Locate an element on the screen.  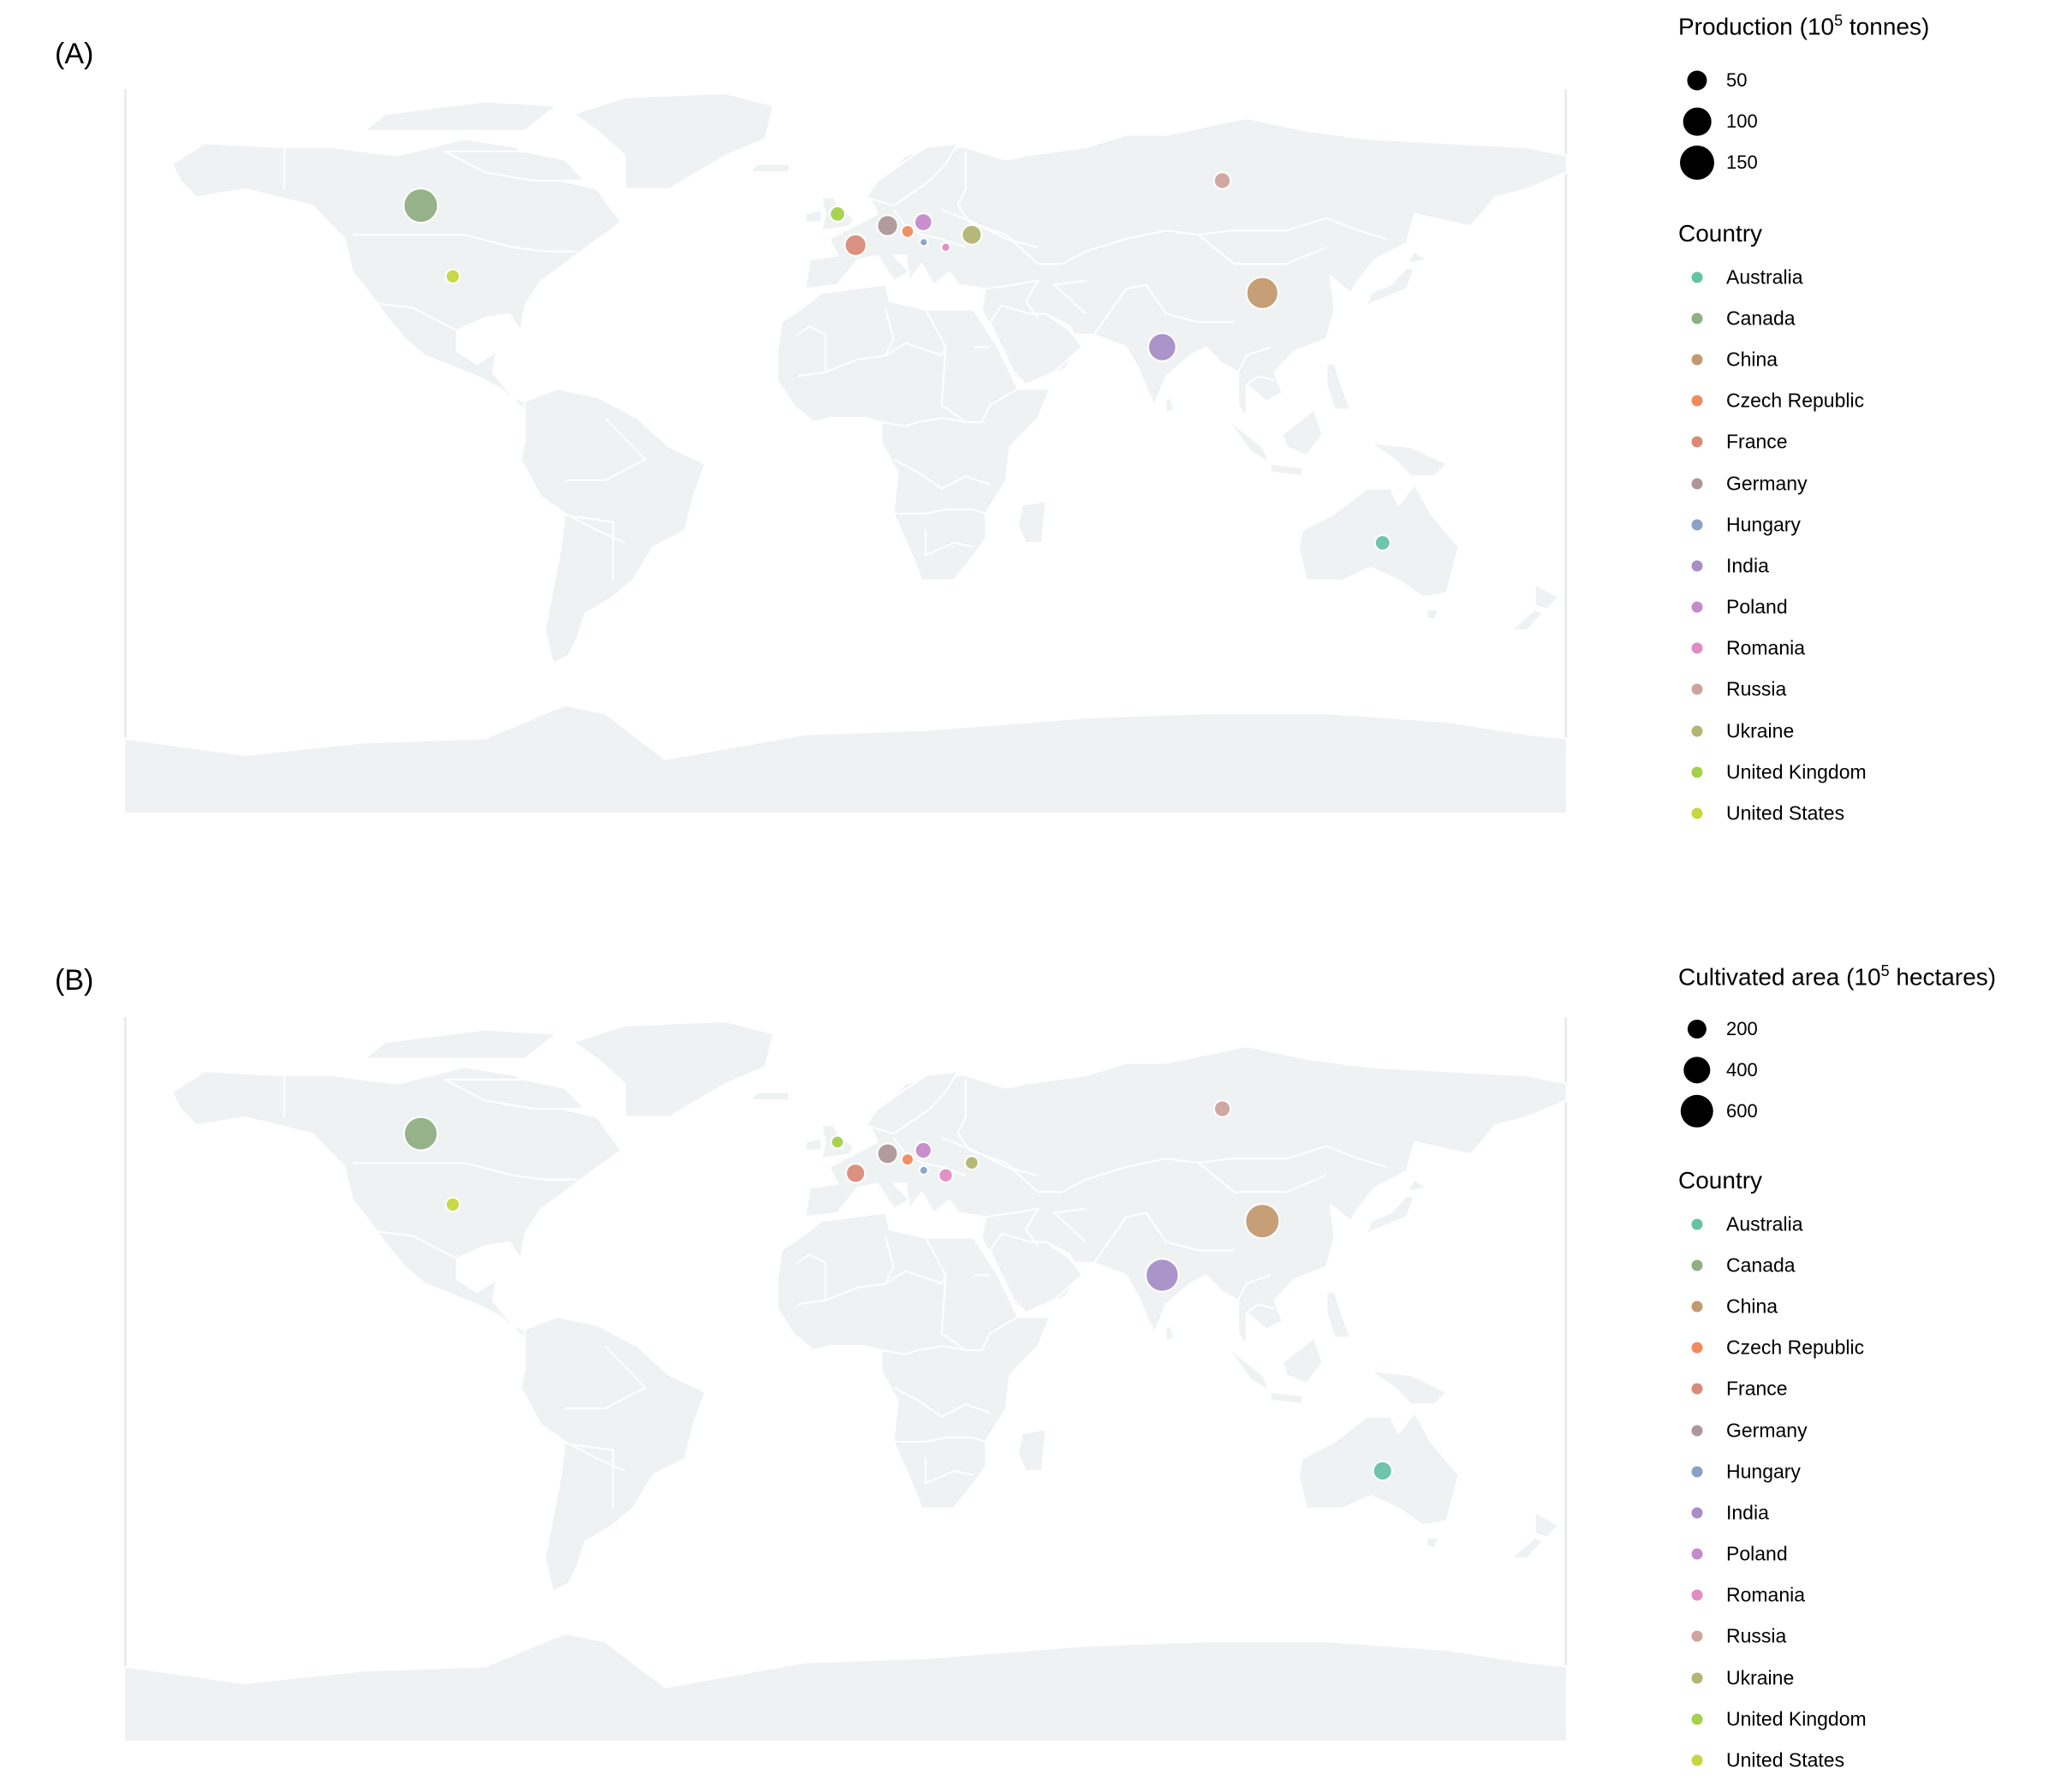
point-united-kingdom is located at coordinates (837, 214).